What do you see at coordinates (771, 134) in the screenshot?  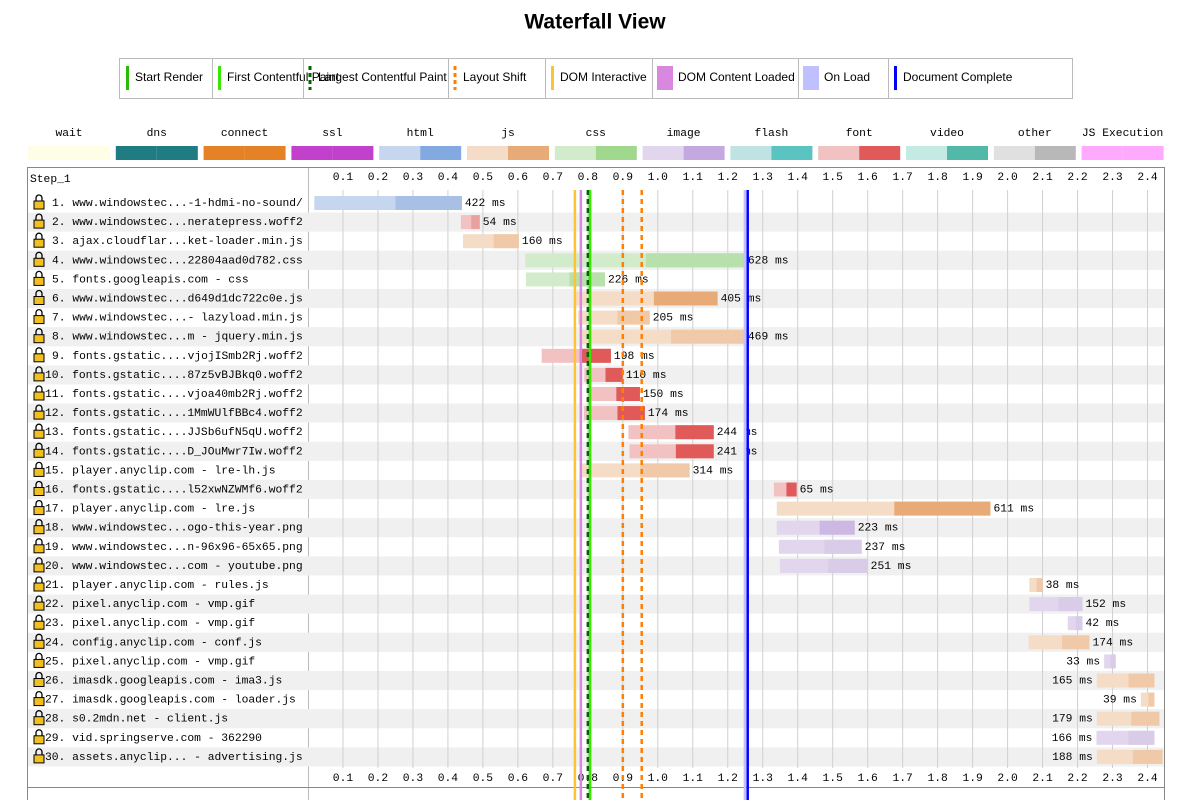 I see `type-label: flash` at bounding box center [771, 134].